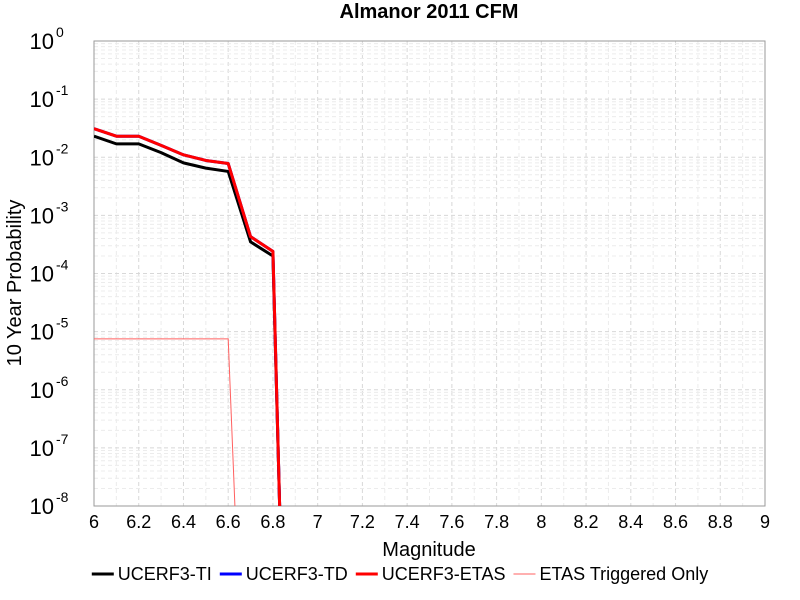 The width and height of the screenshot is (800, 600). I want to click on y-tick-exponent: -4, so click(62, 265).